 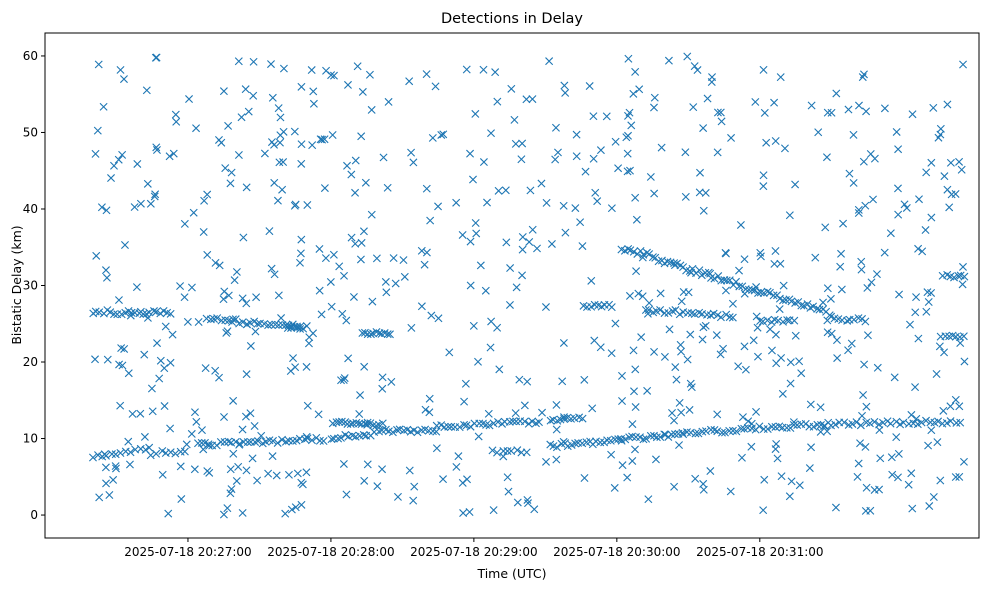 What do you see at coordinates (473, 552) in the screenshot?
I see `x-tick-label: 2025-07-18 20:29:00` at bounding box center [473, 552].